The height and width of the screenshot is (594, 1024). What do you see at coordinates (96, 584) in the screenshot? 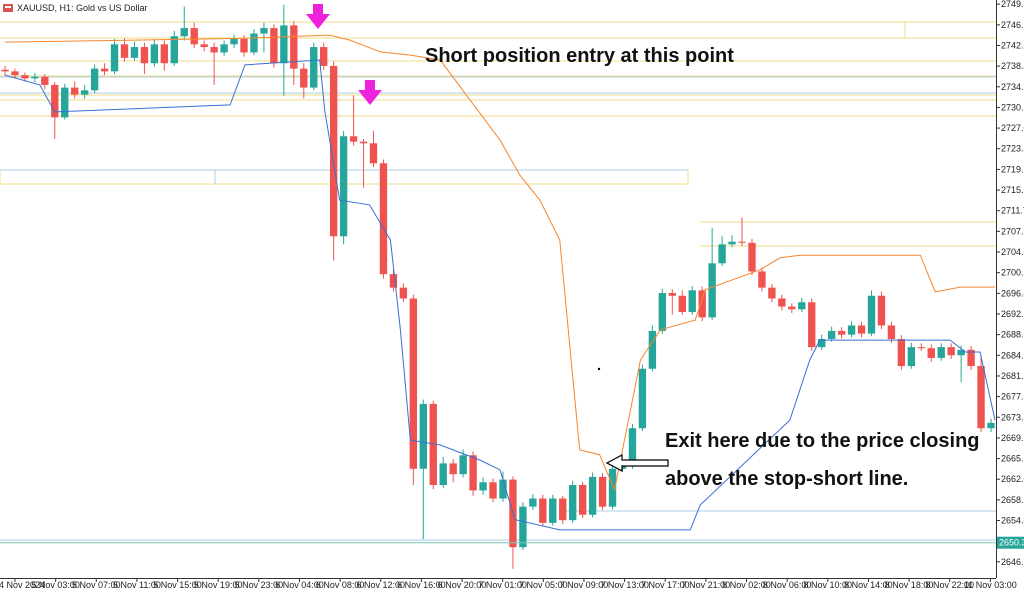
I see `x-tick-label: 5 Nov 07:00` at bounding box center [96, 584].